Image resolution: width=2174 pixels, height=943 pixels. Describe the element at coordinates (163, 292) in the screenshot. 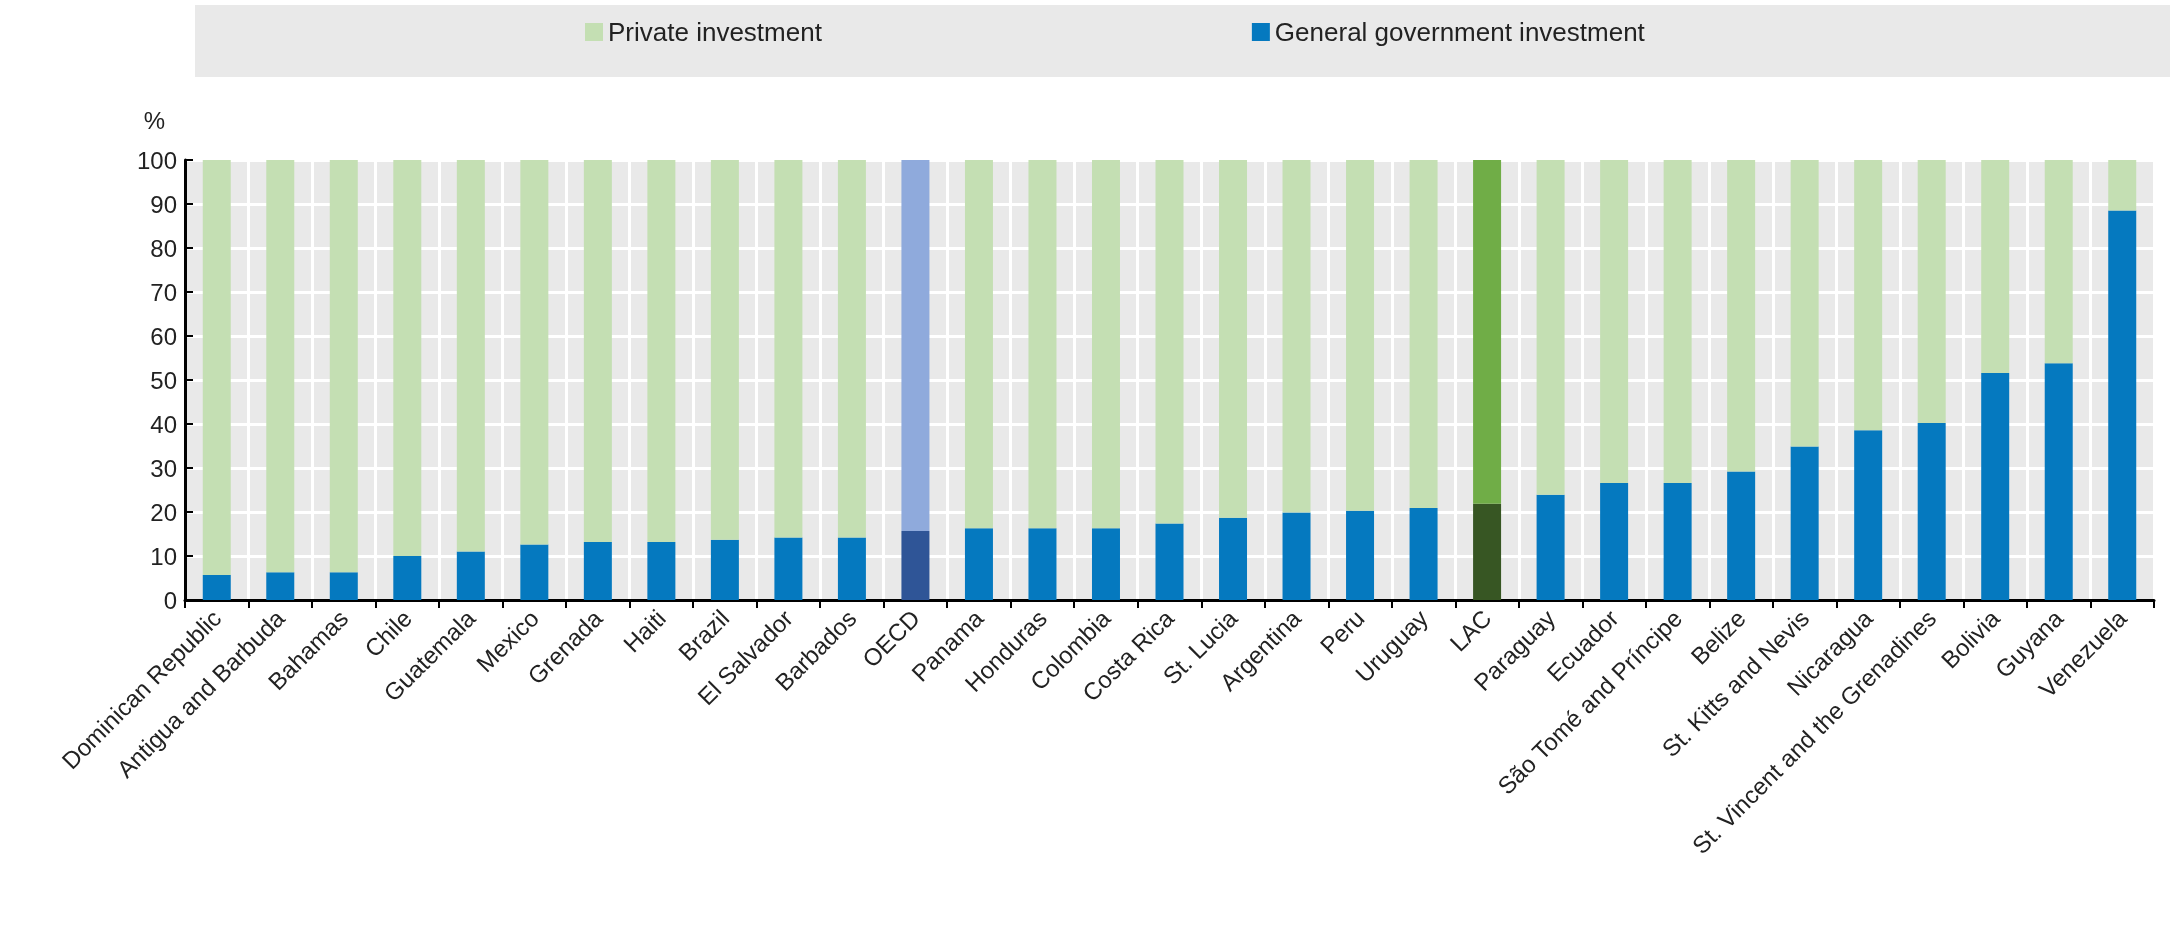

I see `y-tick-label: 70` at that location.